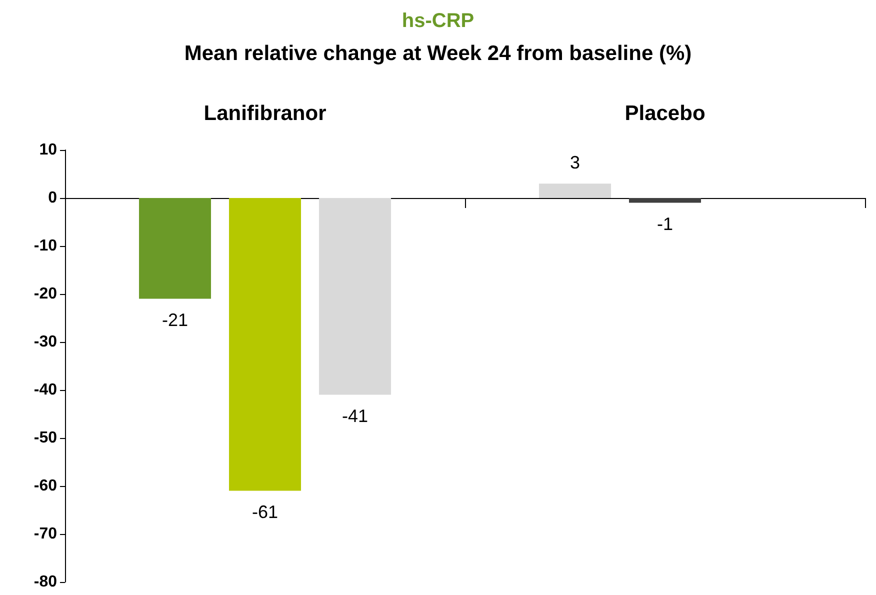  What do you see at coordinates (265, 512) in the screenshot?
I see `data-label: -61` at bounding box center [265, 512].